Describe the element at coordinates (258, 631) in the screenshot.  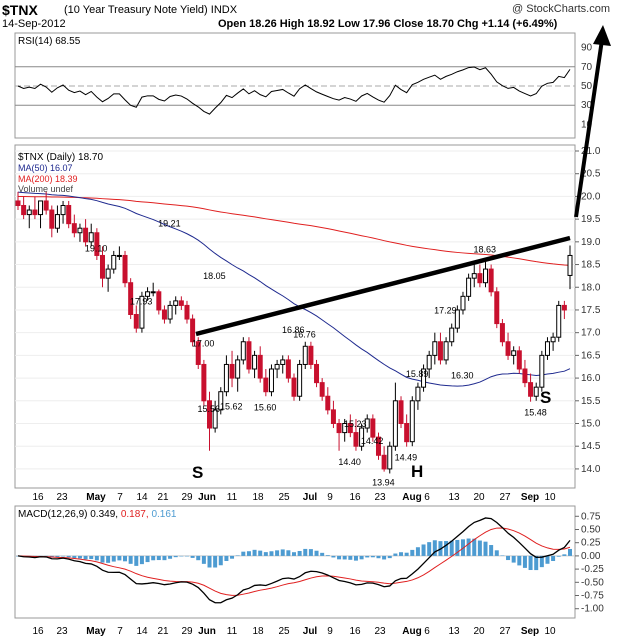
I see `x-axis-label: 18` at that location.